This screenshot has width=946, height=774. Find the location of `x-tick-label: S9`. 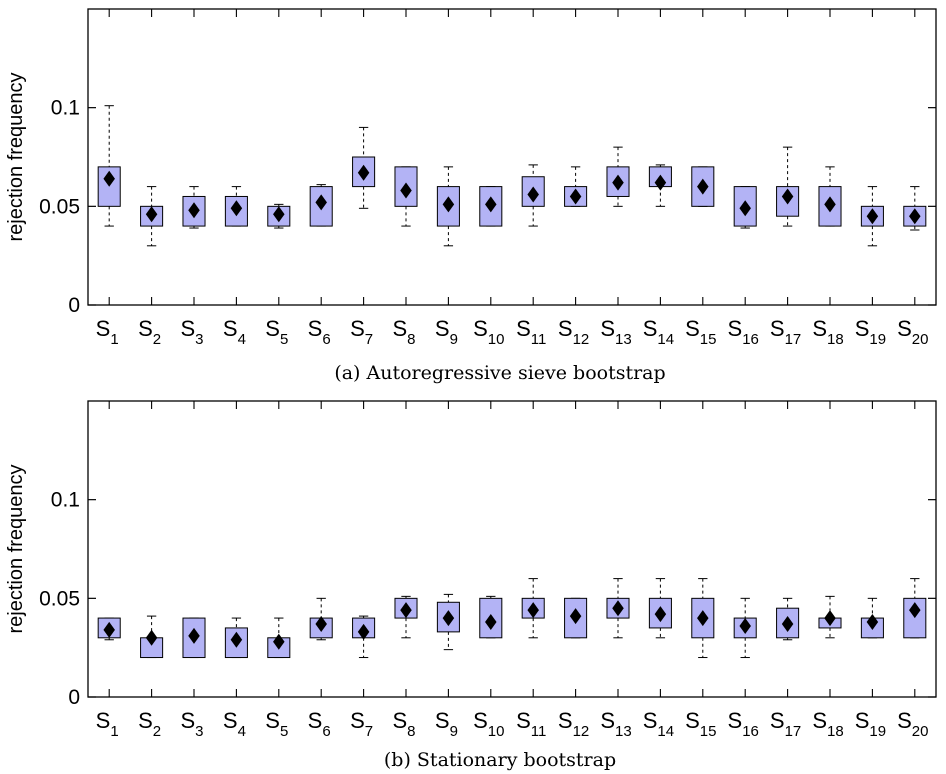

x-tick-label: S9 is located at coordinates (446, 724).